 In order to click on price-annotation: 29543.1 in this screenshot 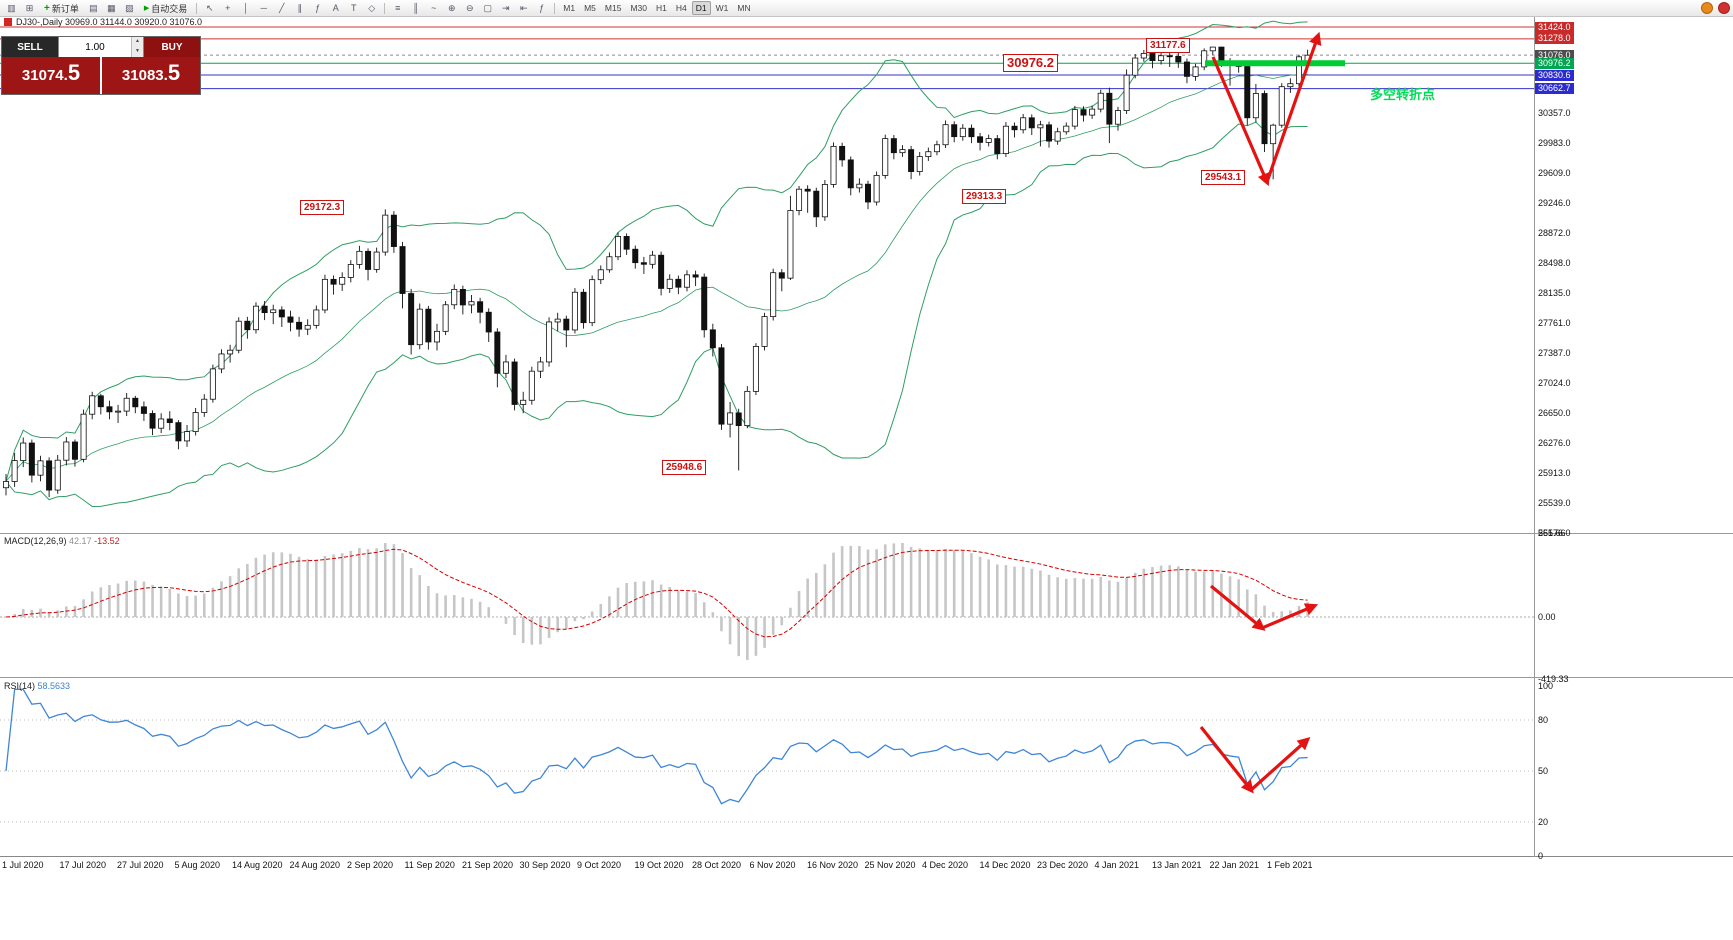, I will do `click(1223, 177)`.